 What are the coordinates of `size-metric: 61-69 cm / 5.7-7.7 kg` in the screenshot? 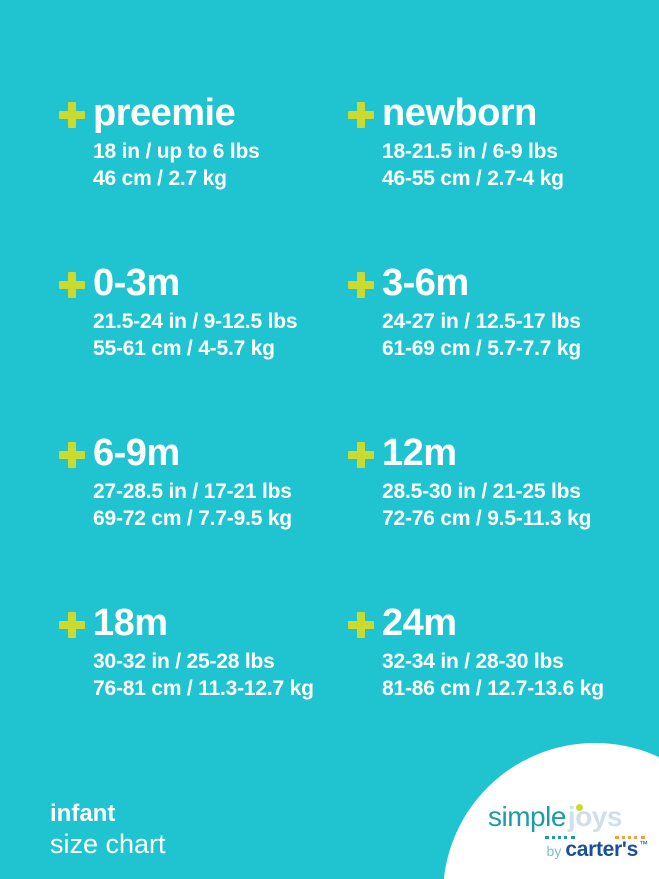 It's located at (481, 348).